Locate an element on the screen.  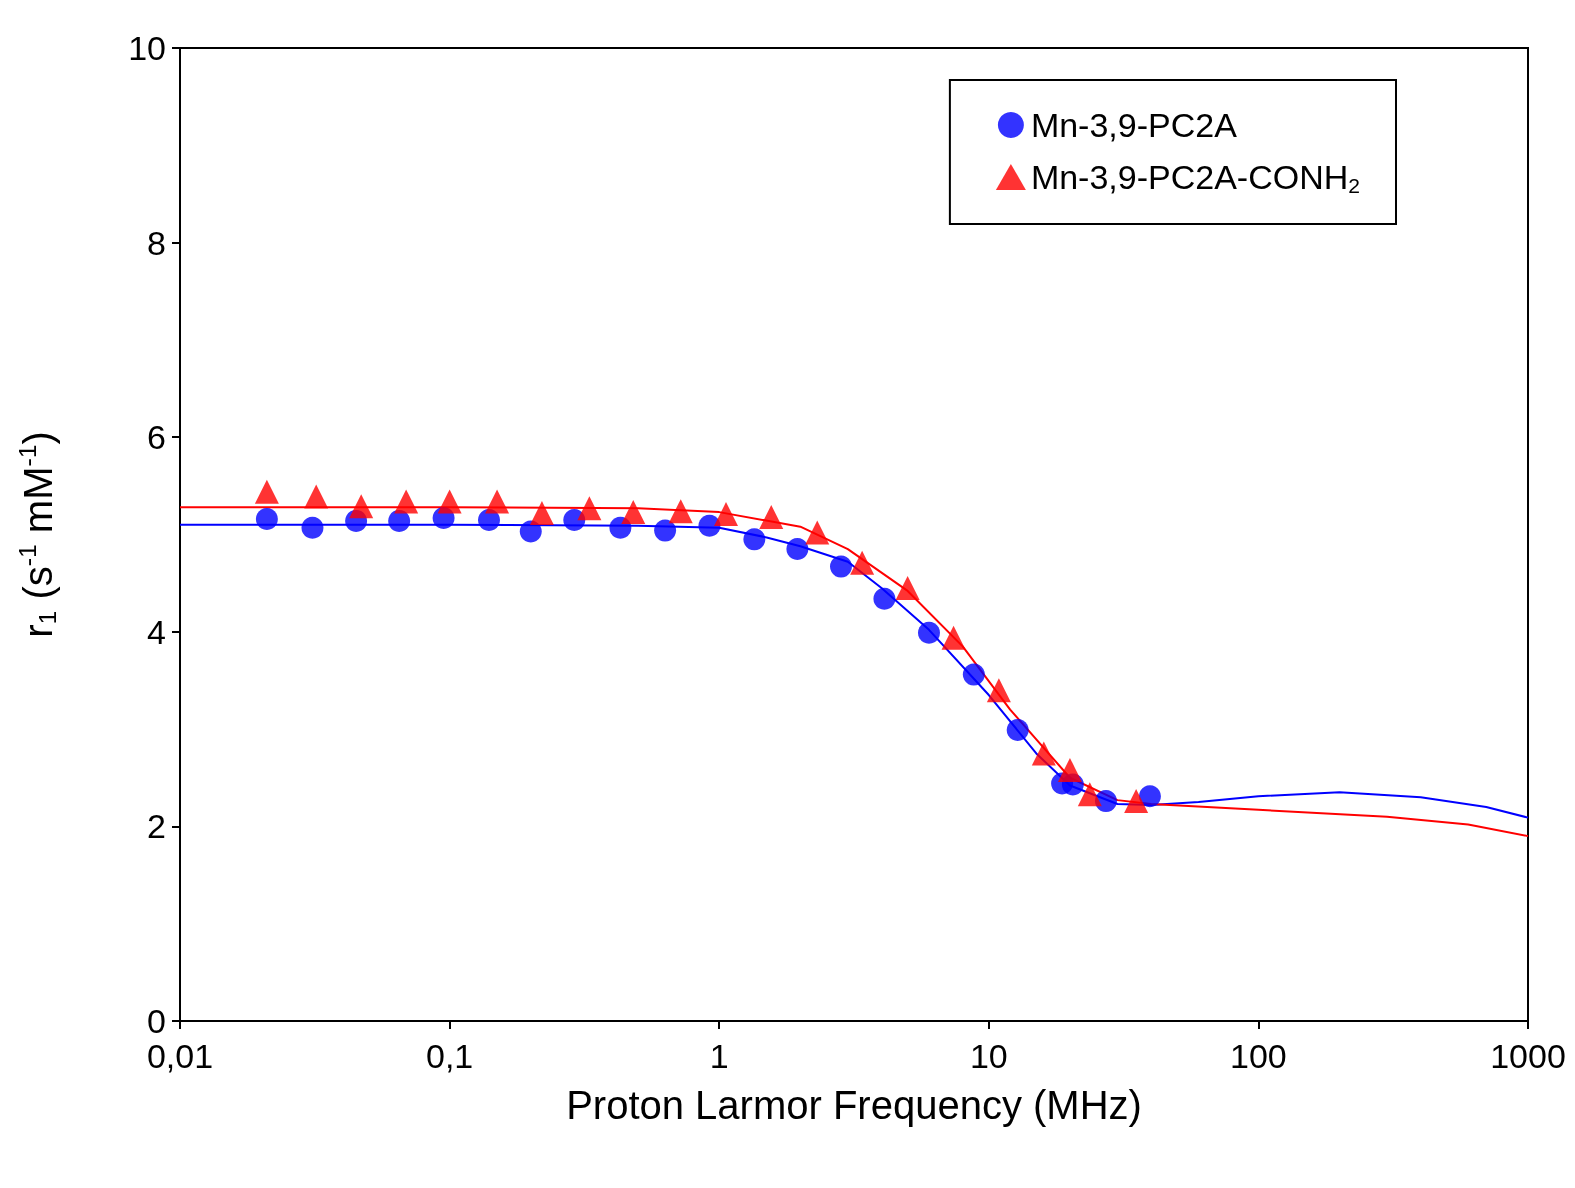
y-tick-label: 4 is located at coordinates (156, 631).